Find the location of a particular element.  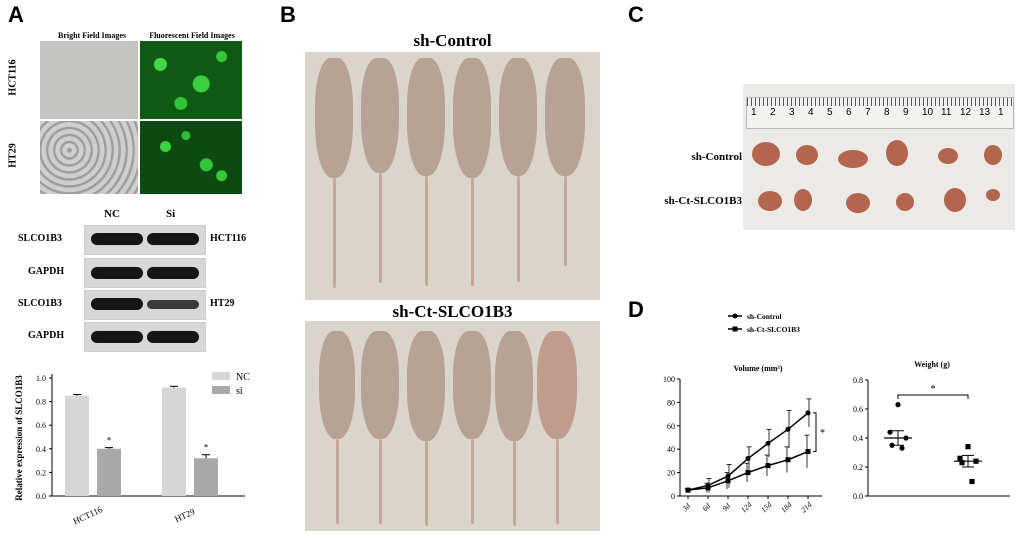

panel-label-d: D is located at coordinates (636, 309).